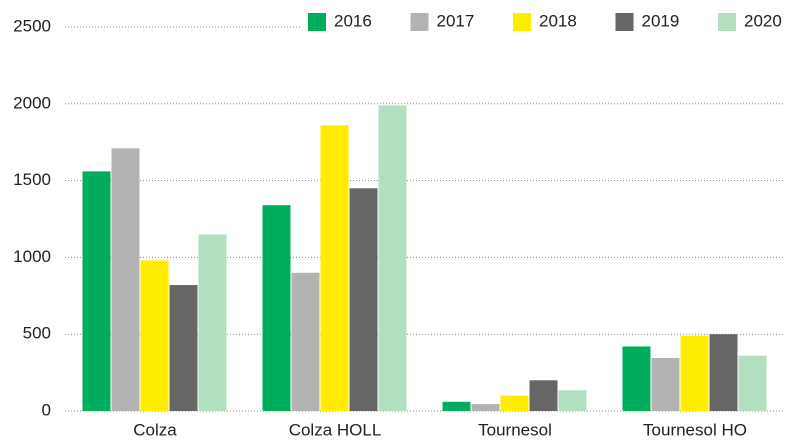 Image resolution: width=793 pixels, height=444 pixels. I want to click on legend-label: 2019, so click(661, 20).